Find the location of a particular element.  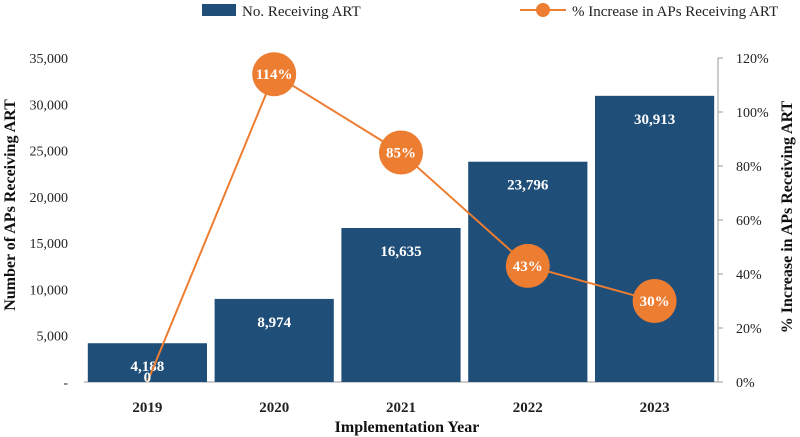

line-value-label: 85% is located at coordinates (401, 154).